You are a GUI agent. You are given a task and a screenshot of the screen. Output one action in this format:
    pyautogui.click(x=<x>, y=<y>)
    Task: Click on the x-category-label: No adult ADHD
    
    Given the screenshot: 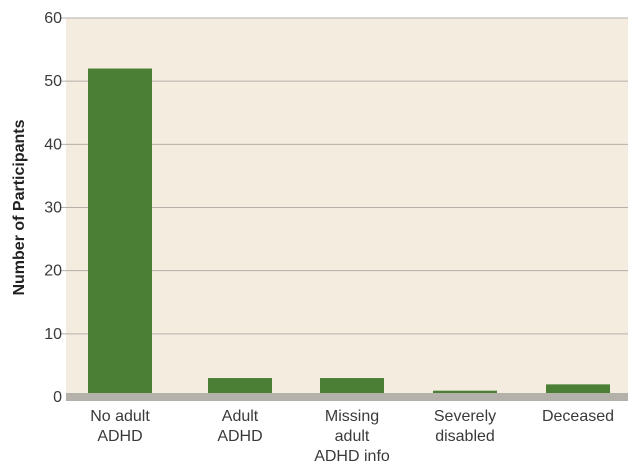 What is the action you would take?
    pyautogui.click(x=120, y=426)
    